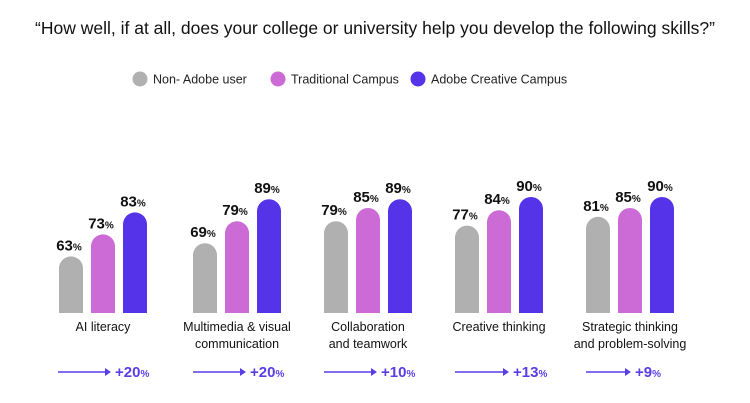  What do you see at coordinates (660, 186) in the screenshot?
I see `bar-value-4-2: 90%` at bounding box center [660, 186].